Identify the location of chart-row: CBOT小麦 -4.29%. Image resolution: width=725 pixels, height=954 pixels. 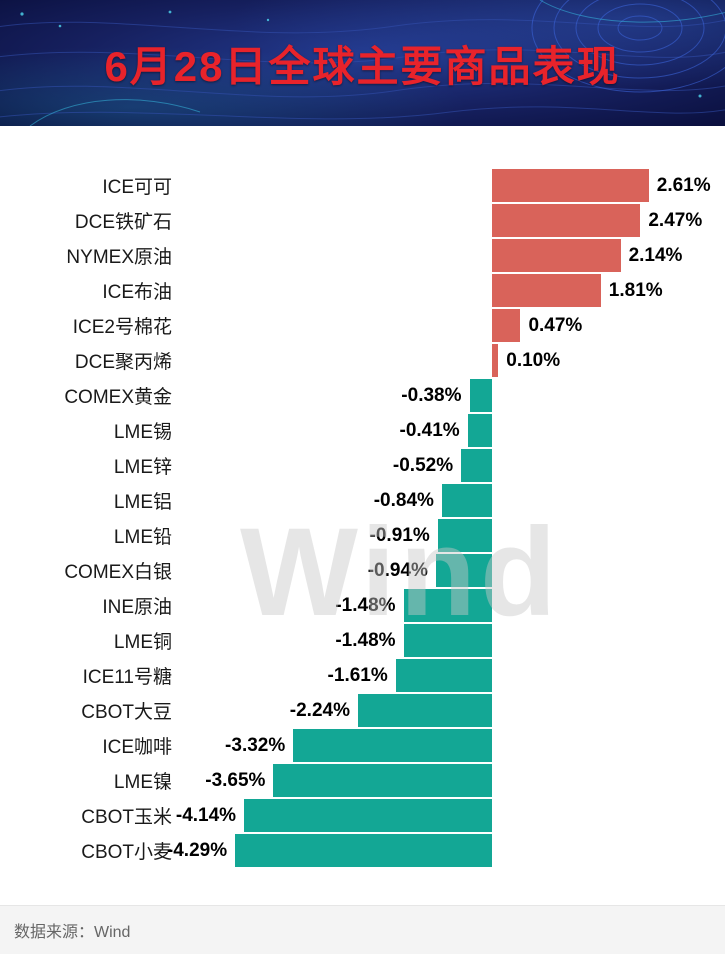
(362, 850).